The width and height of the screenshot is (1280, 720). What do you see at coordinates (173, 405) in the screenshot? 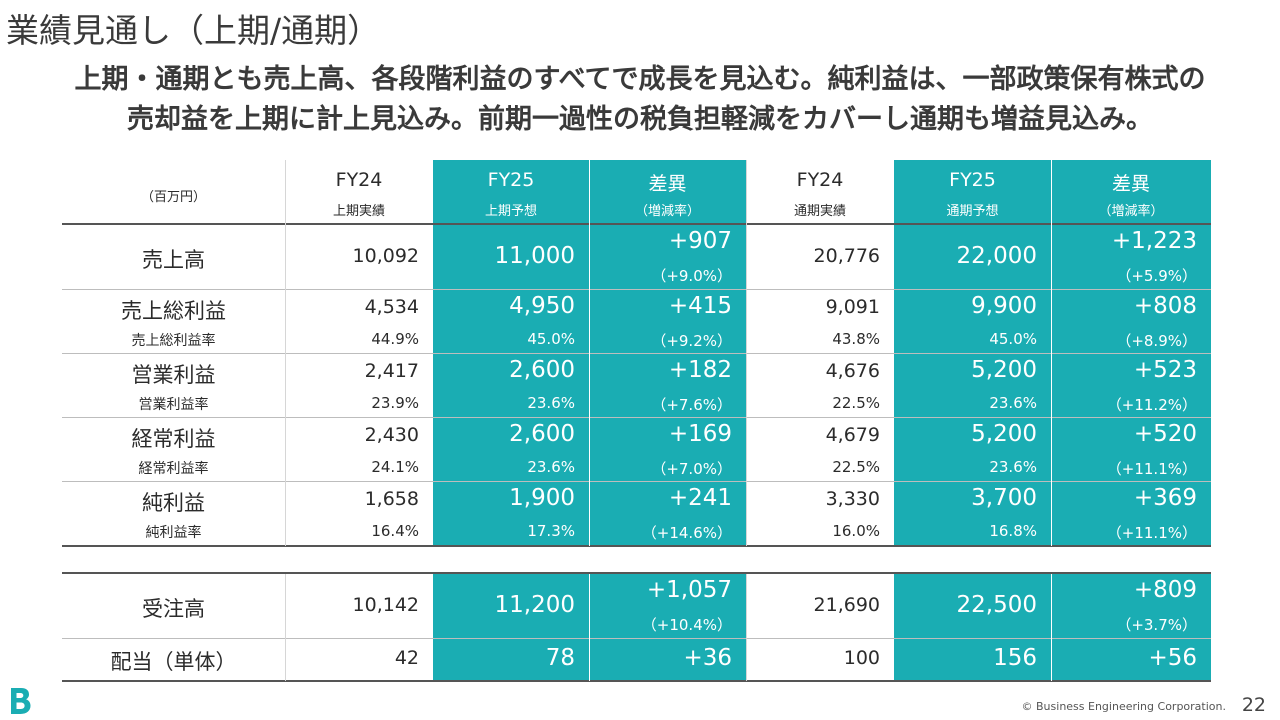
I see `row-sublabel: 営業利益率` at bounding box center [173, 405].